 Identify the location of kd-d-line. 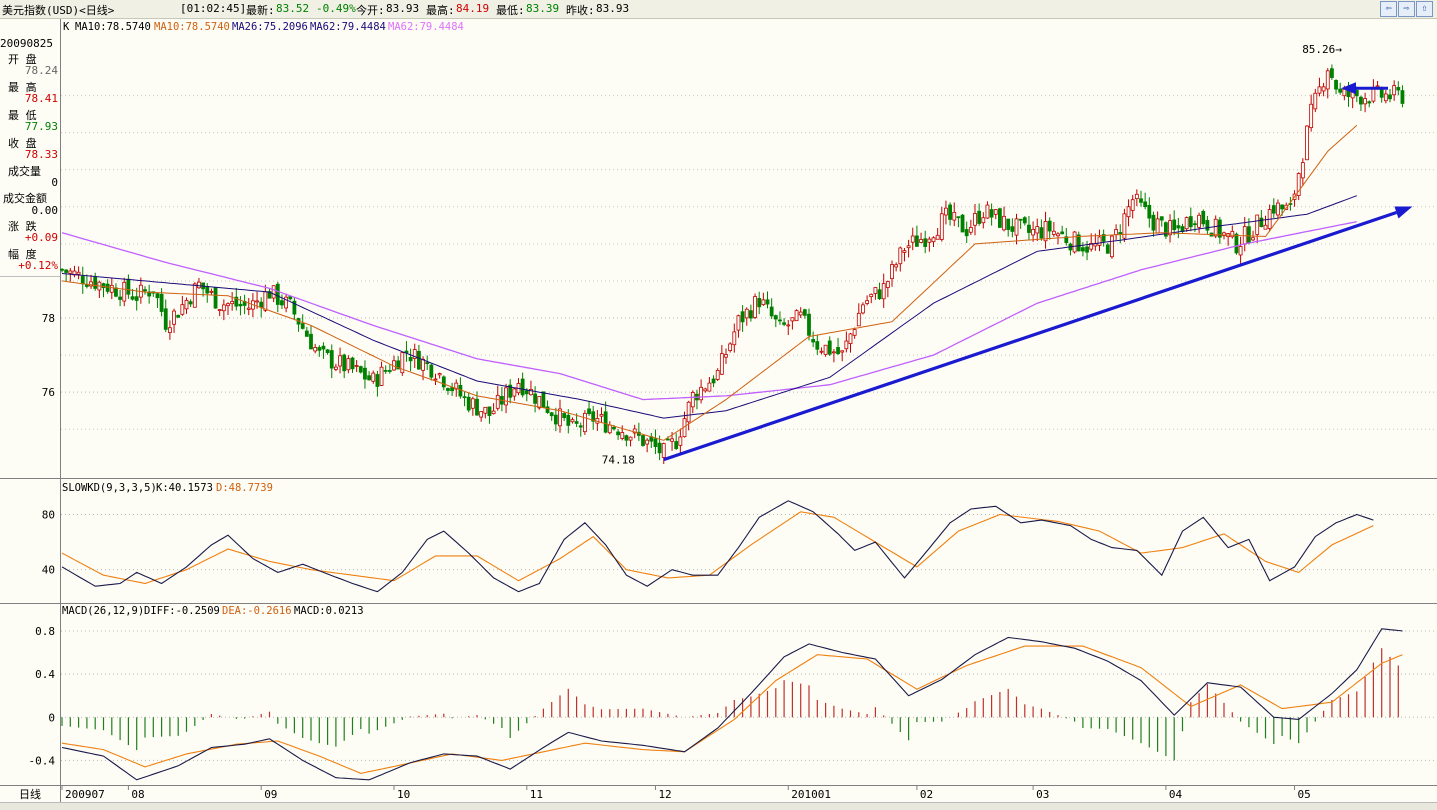
(717, 548).